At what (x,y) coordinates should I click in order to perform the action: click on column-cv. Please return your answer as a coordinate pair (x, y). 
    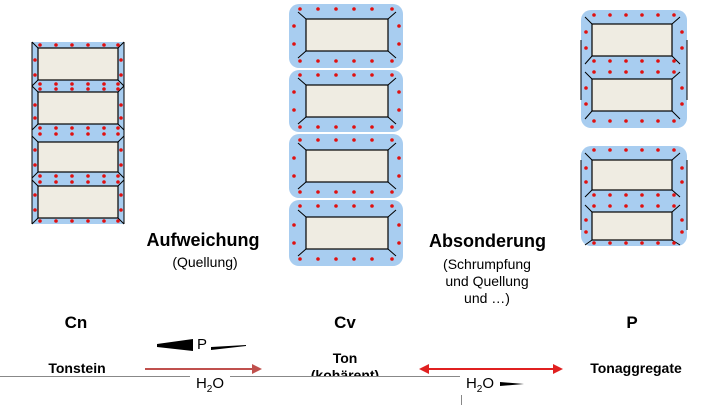
    Looking at the image, I should click on (346, 135).